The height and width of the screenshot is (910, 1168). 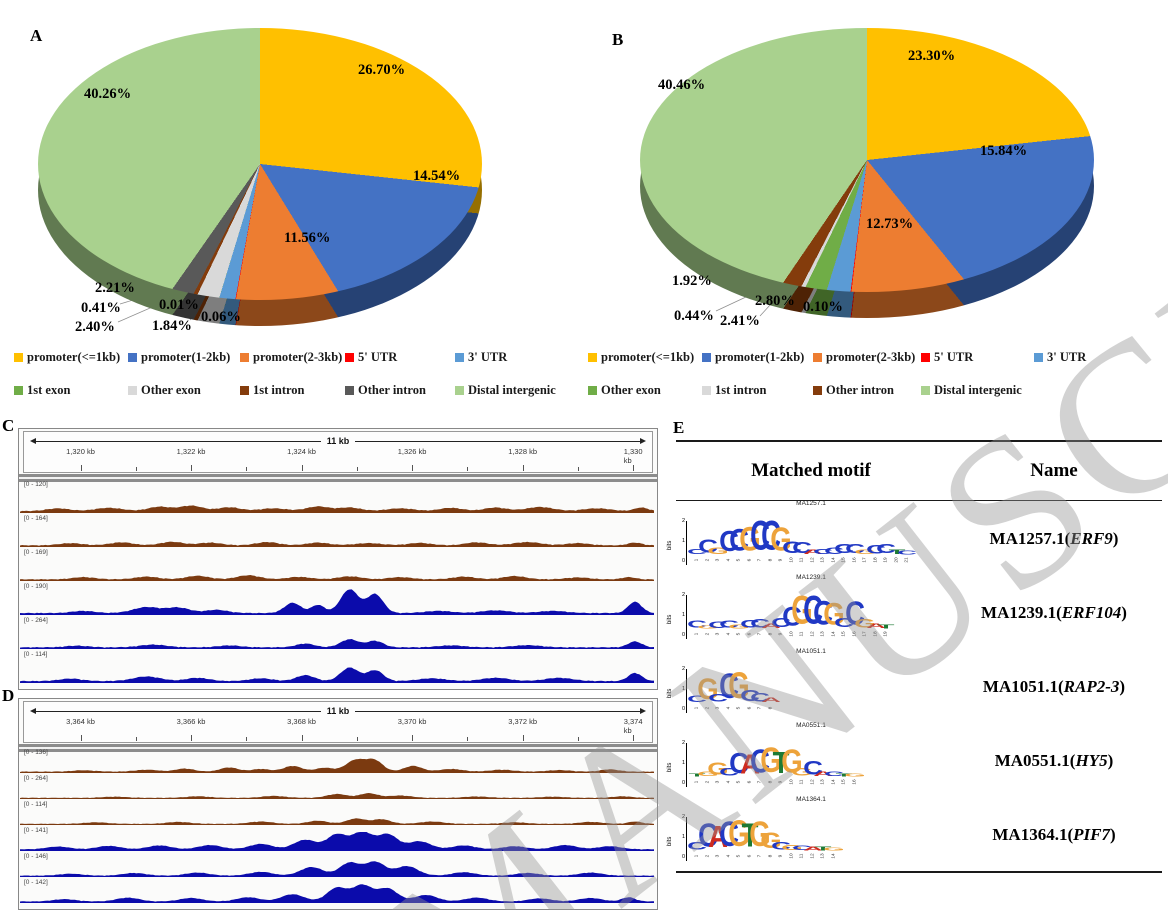 What do you see at coordinates (36, 552) in the screenshot?
I see `track-range-label: [0 - 169]` at bounding box center [36, 552].